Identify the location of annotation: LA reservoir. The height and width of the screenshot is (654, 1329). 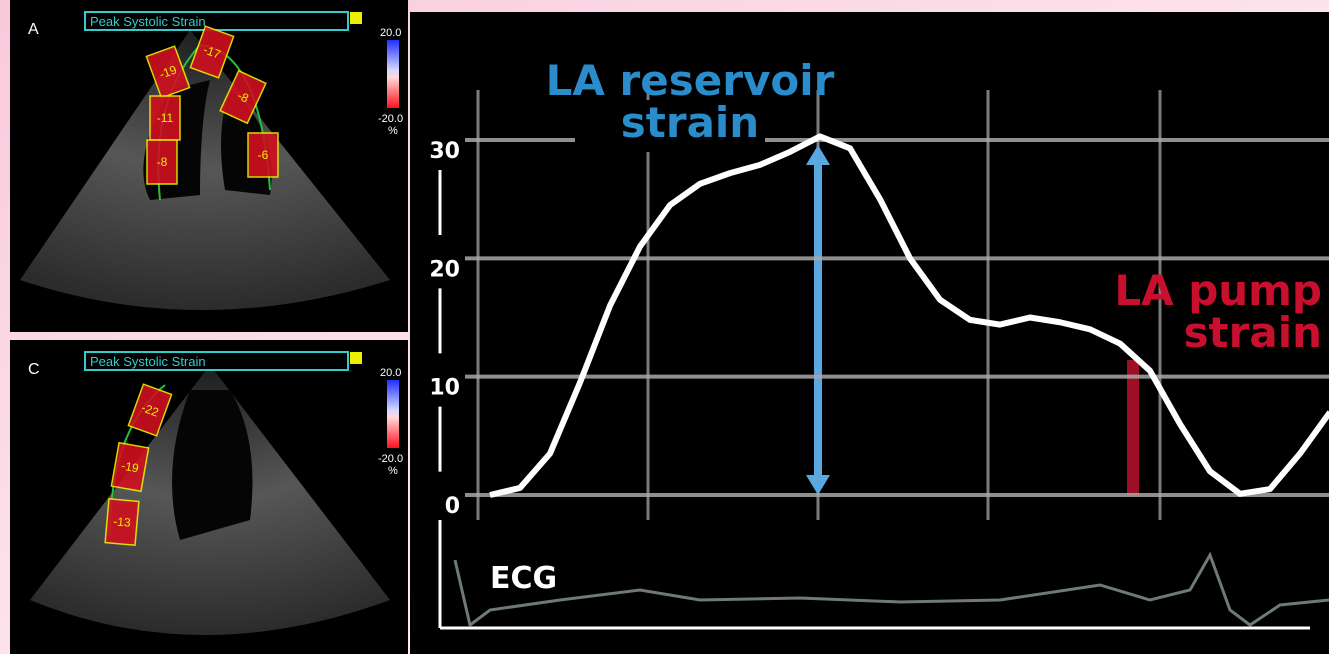
(690, 80).